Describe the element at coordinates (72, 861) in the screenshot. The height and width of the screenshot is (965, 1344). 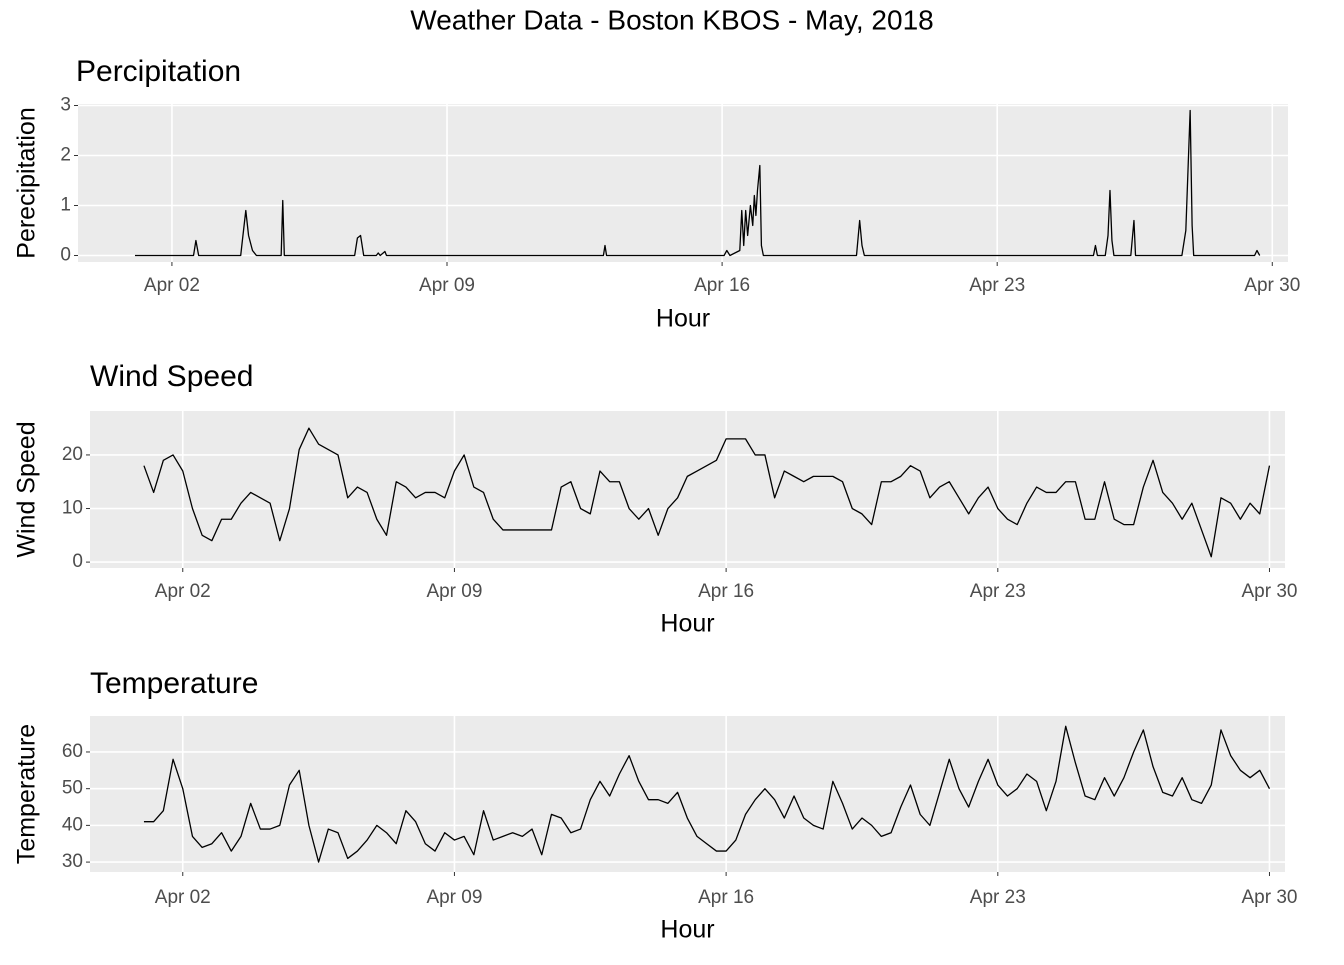
I see `y-tick-label: 30` at that location.